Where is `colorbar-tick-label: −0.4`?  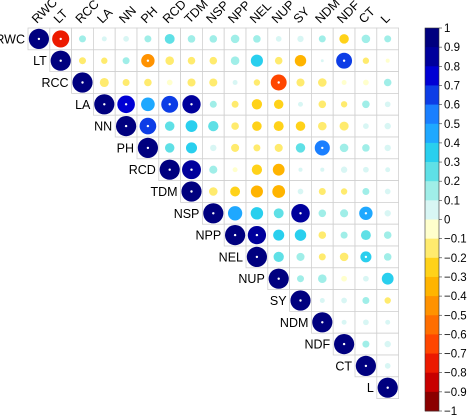 colorbar-tick-label: −0.4 is located at coordinates (455, 297).